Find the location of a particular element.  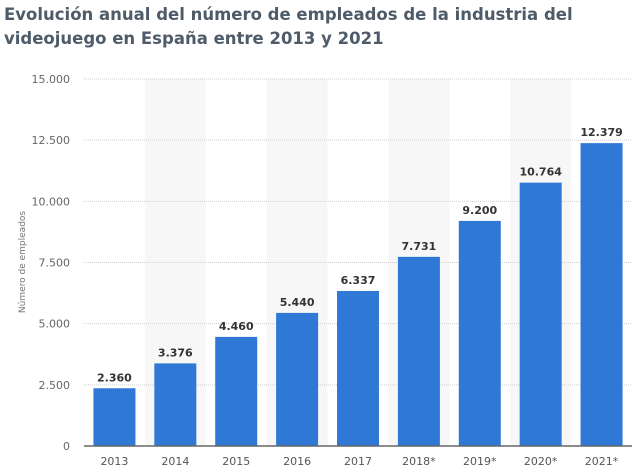

data-label: 9.200 is located at coordinates (479, 210).